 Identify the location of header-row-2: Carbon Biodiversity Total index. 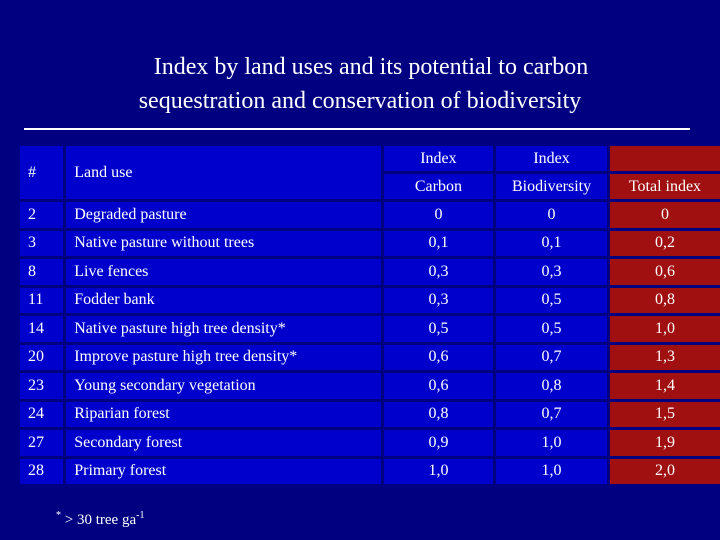
(370, 188).